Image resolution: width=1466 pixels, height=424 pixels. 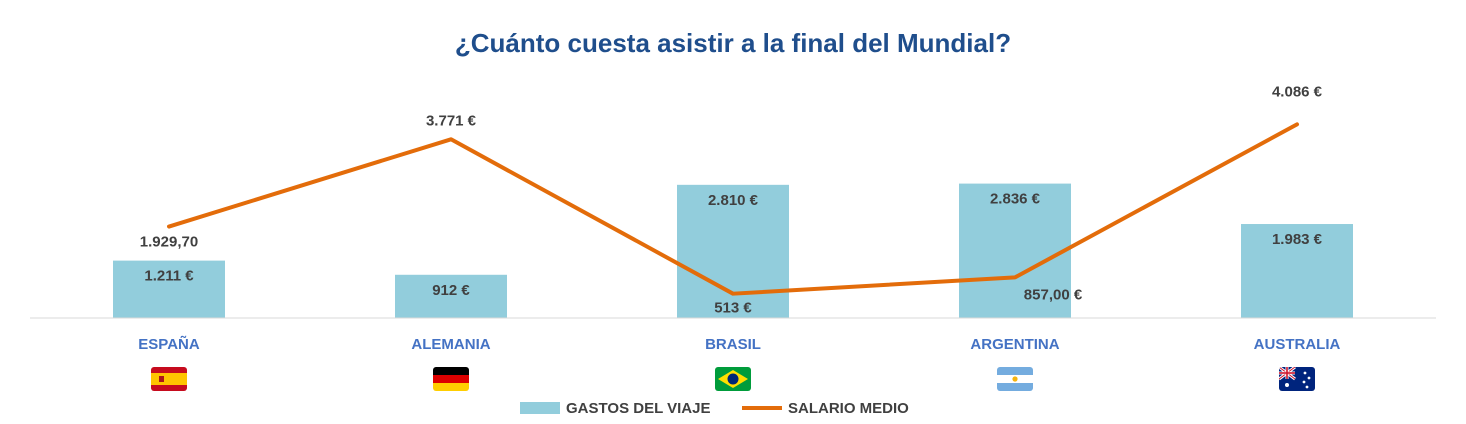 What do you see at coordinates (169, 276) in the screenshot?
I see `bar-value-label-españa: 1.211 €` at bounding box center [169, 276].